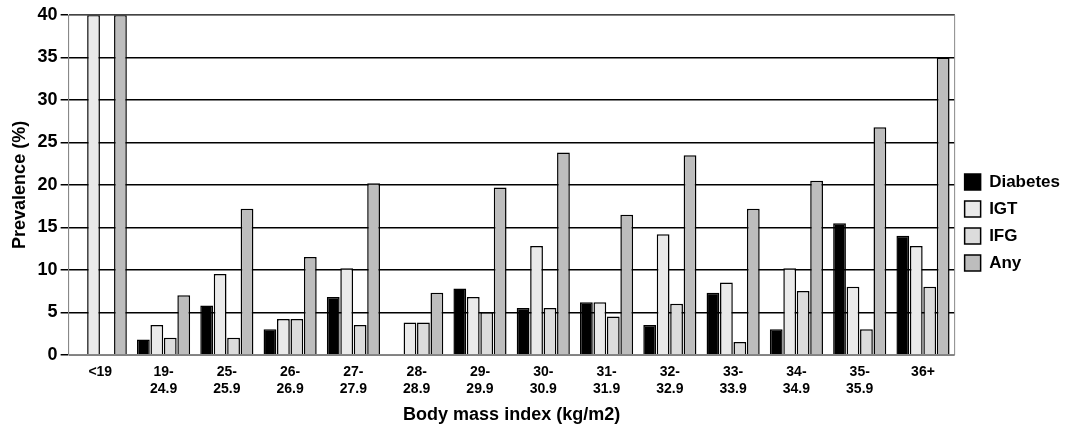 This screenshot has width=1090, height=435. Describe the element at coordinates (923, 371) in the screenshot. I see `x-tick-label: 36+` at that location.